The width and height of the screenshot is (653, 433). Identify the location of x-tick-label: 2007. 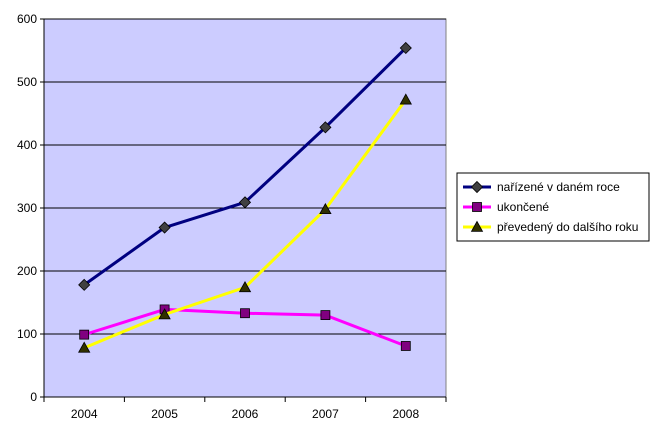
(325, 414).